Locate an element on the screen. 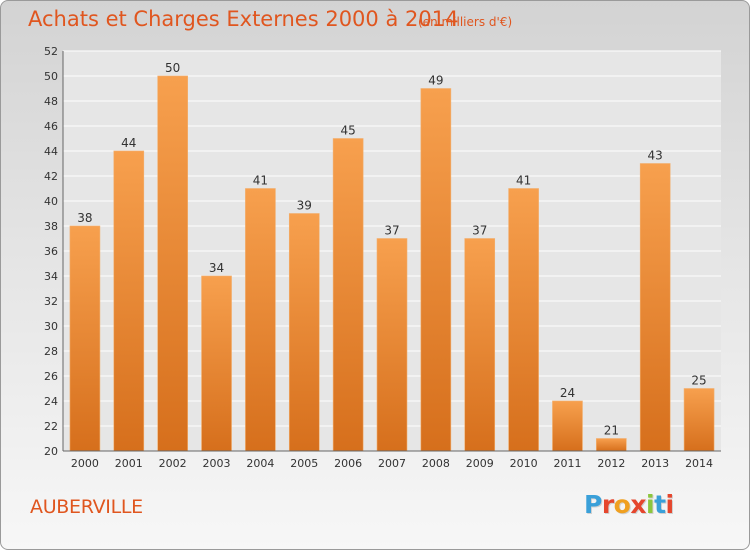 The width and height of the screenshot is (750, 550). x-tick-label: 2007 is located at coordinates (392, 463).